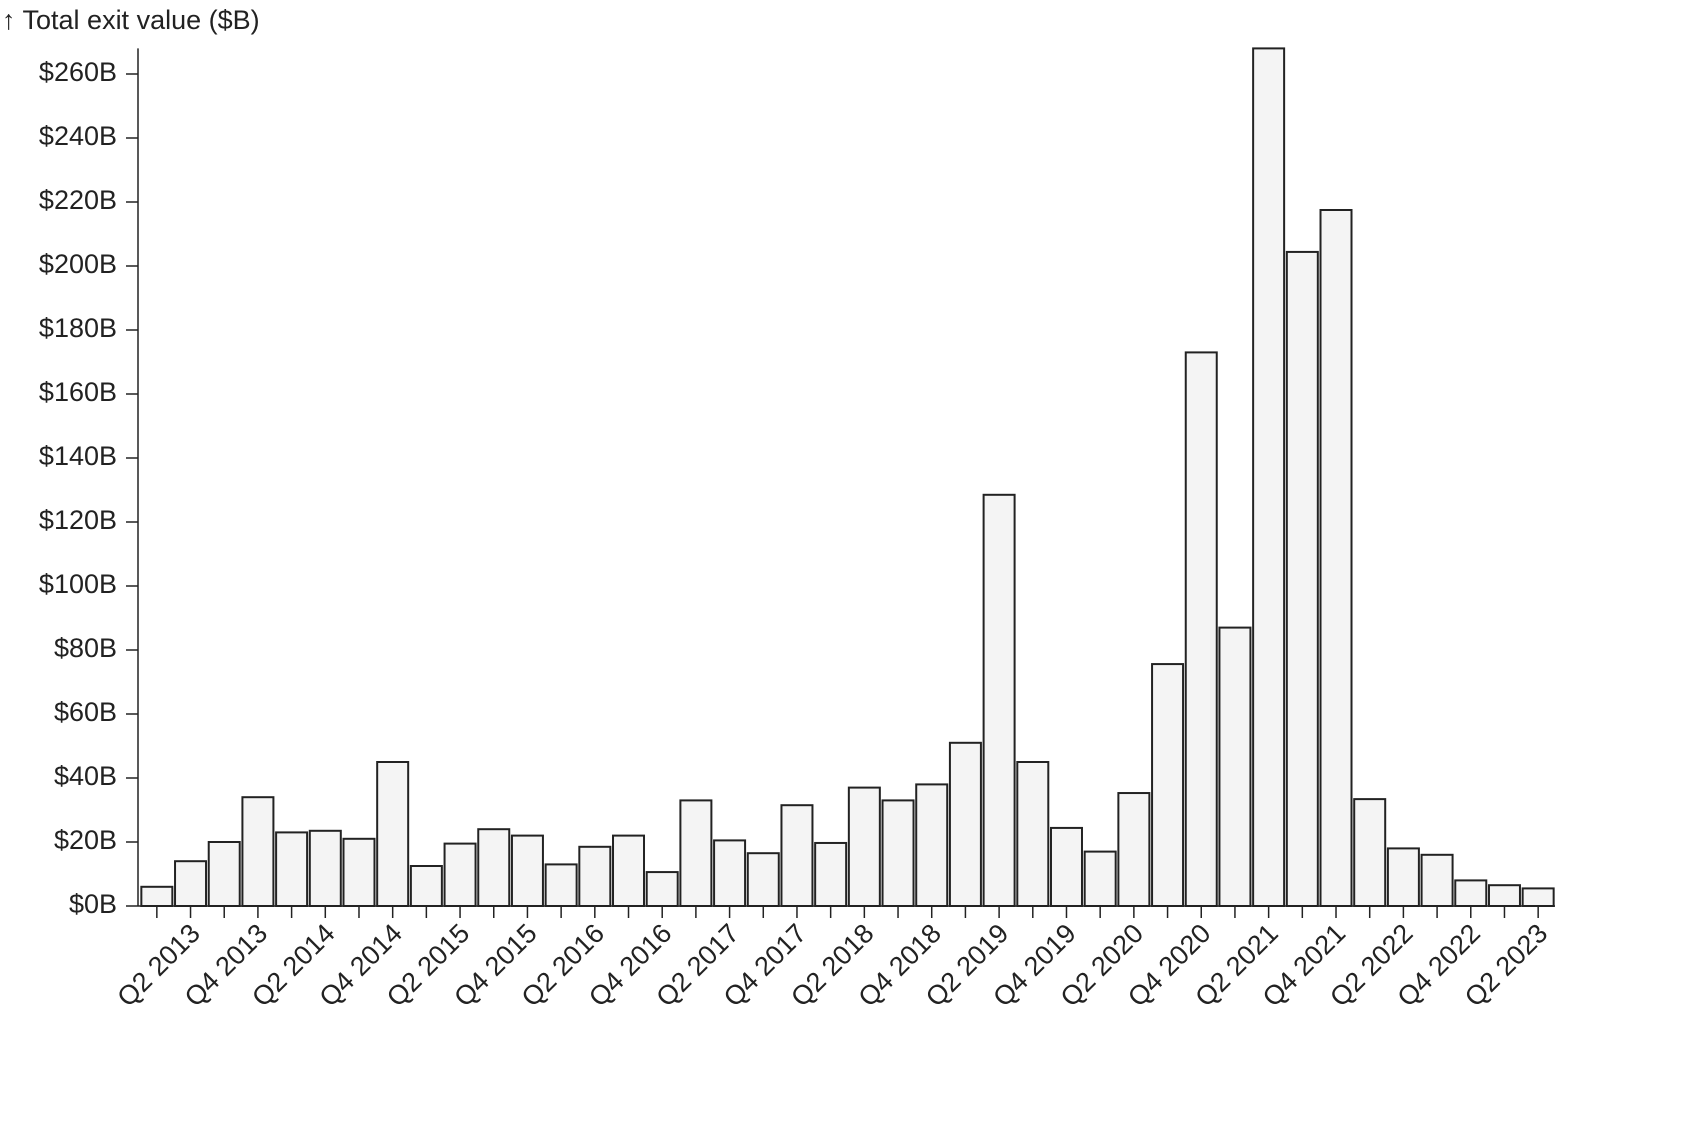 The image size is (1702, 1132). I want to click on y-tick-label: $160B, so click(78, 392).